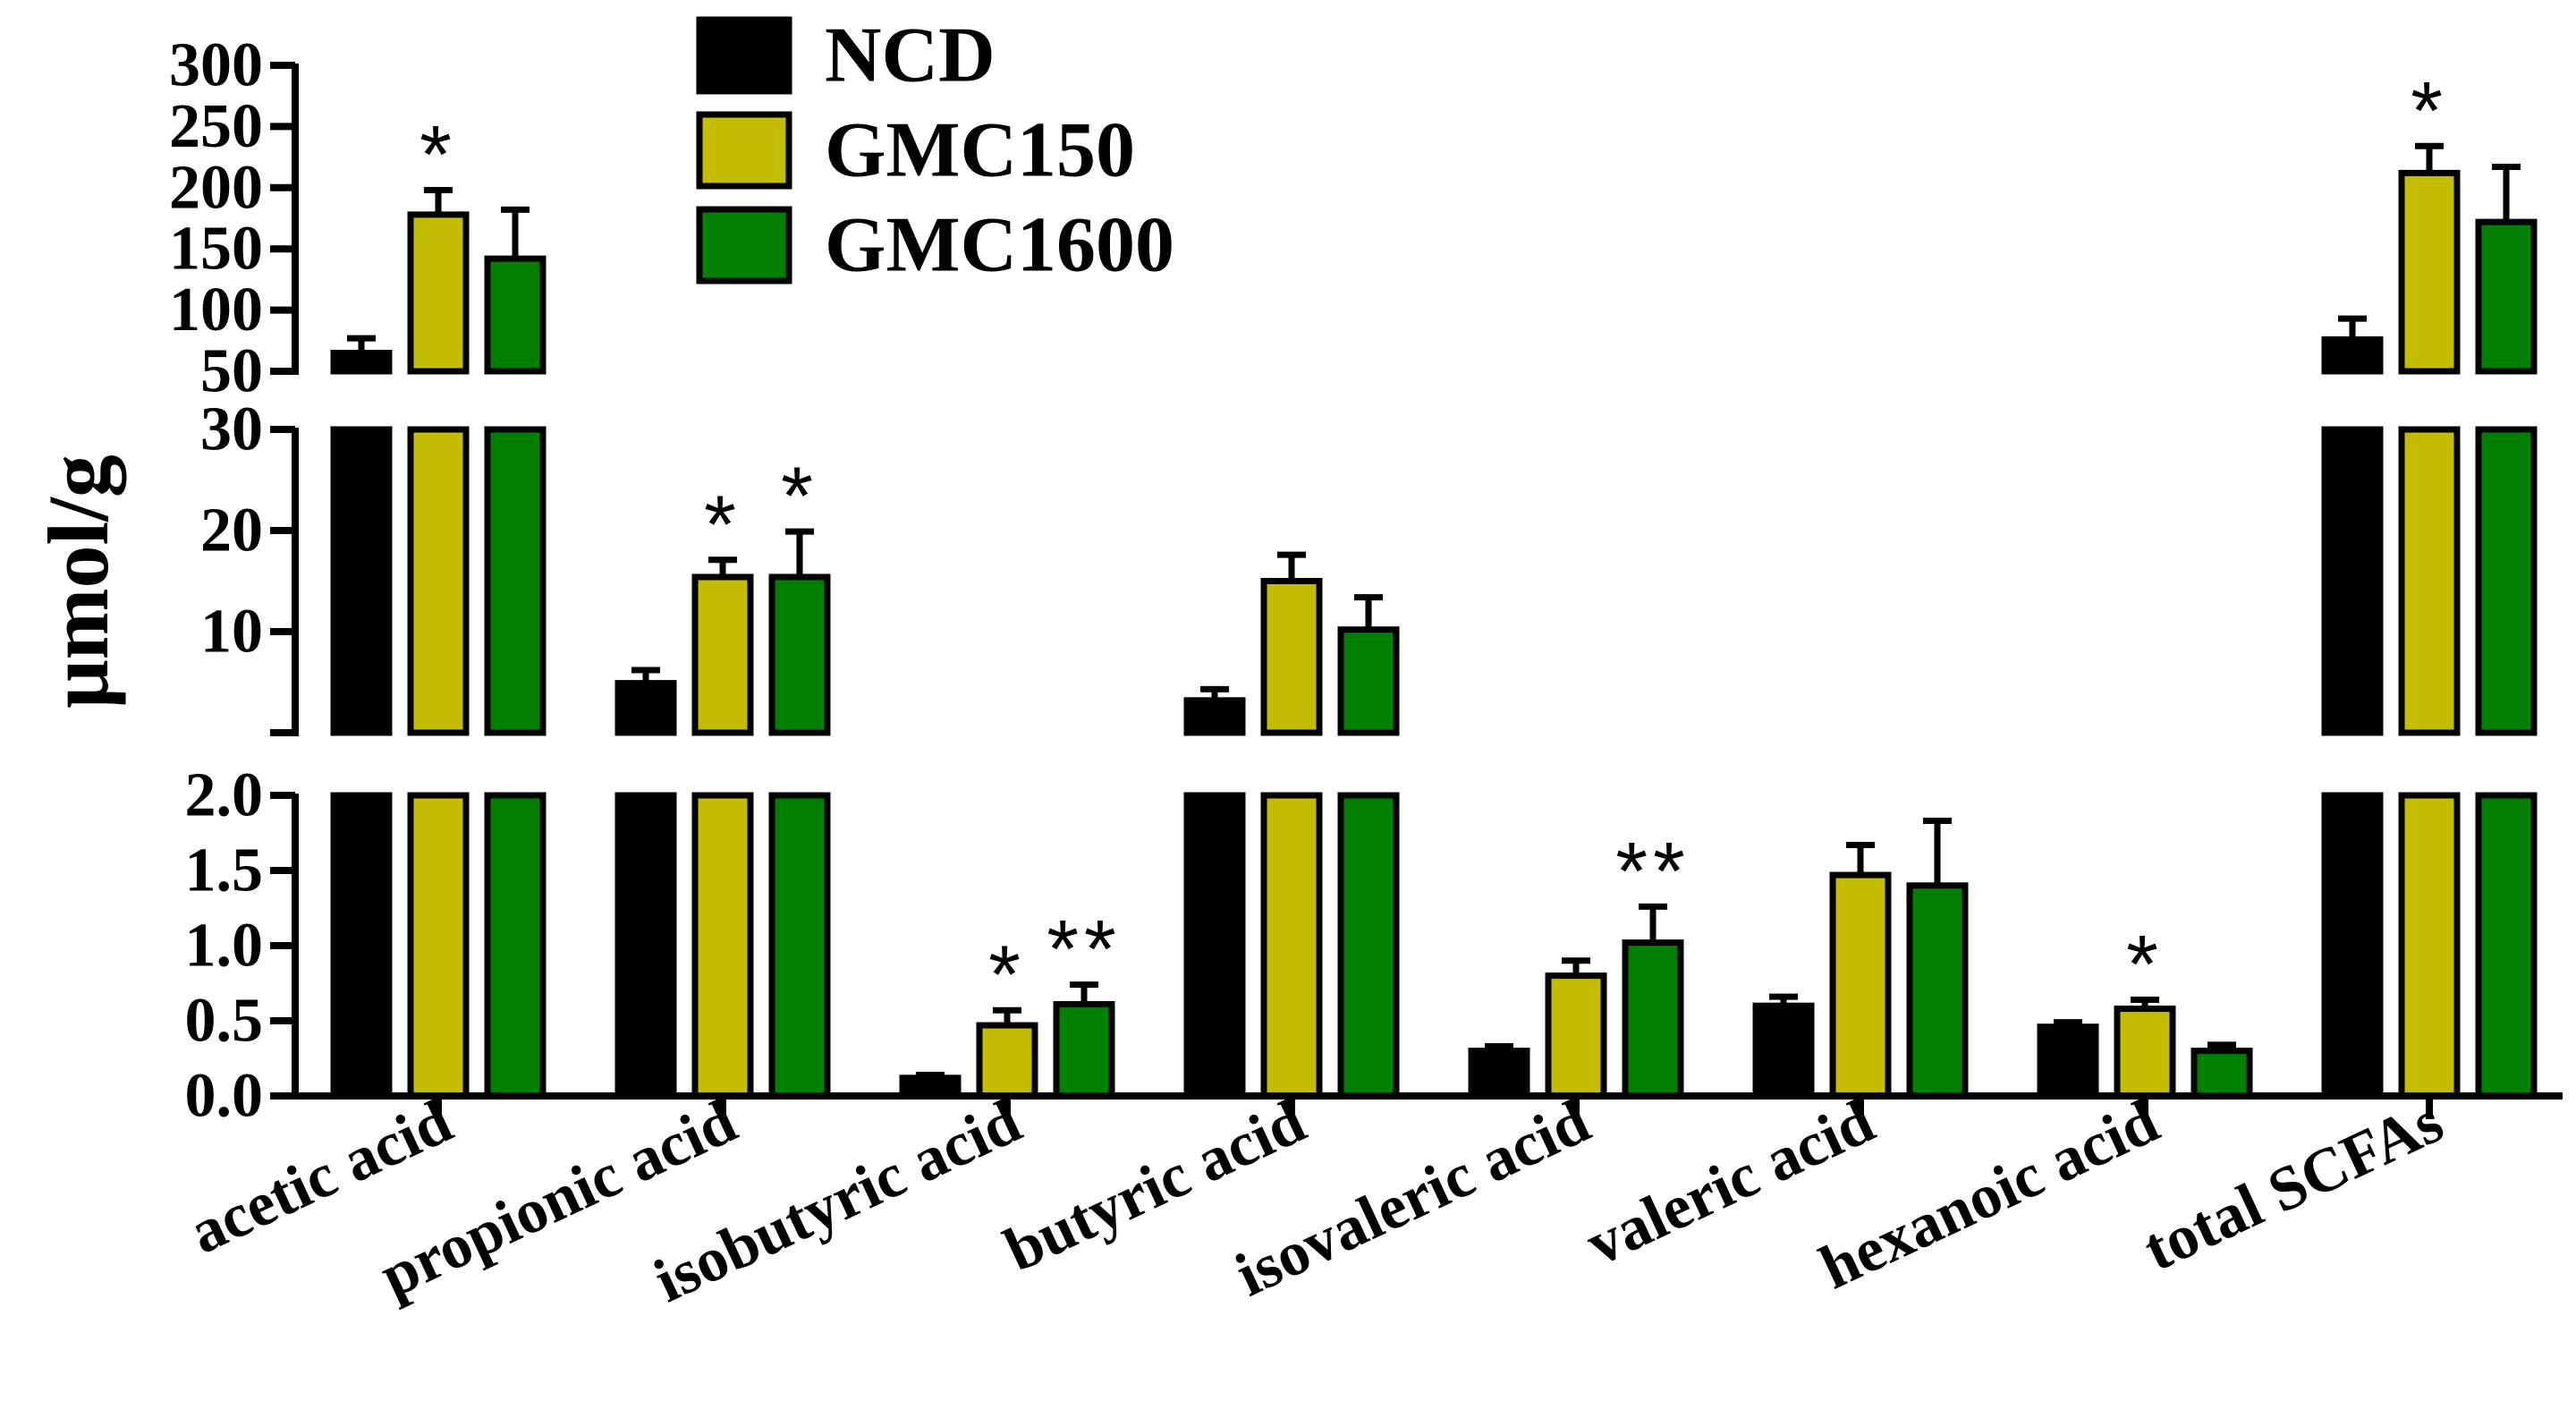 This screenshot has height=1418, width=2576. I want to click on y-tick-label: 150, so click(216, 249).